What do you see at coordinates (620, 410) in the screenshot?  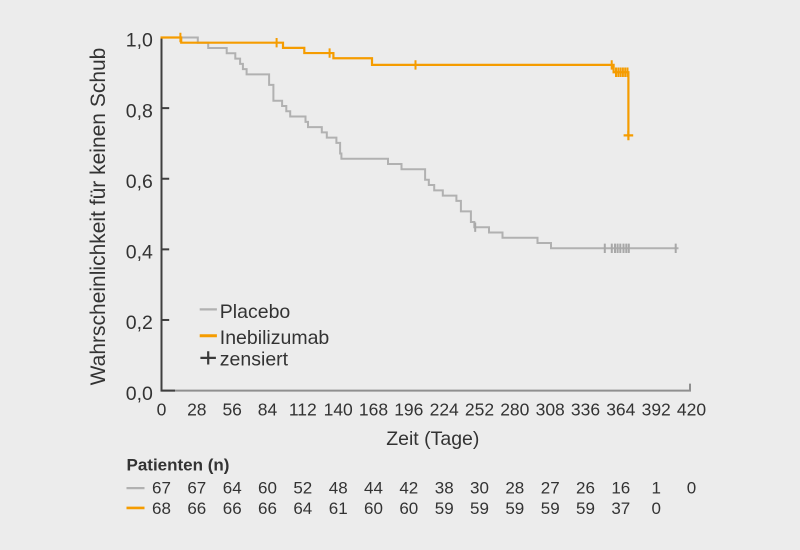 I see `svg-text: 364` at bounding box center [620, 410].